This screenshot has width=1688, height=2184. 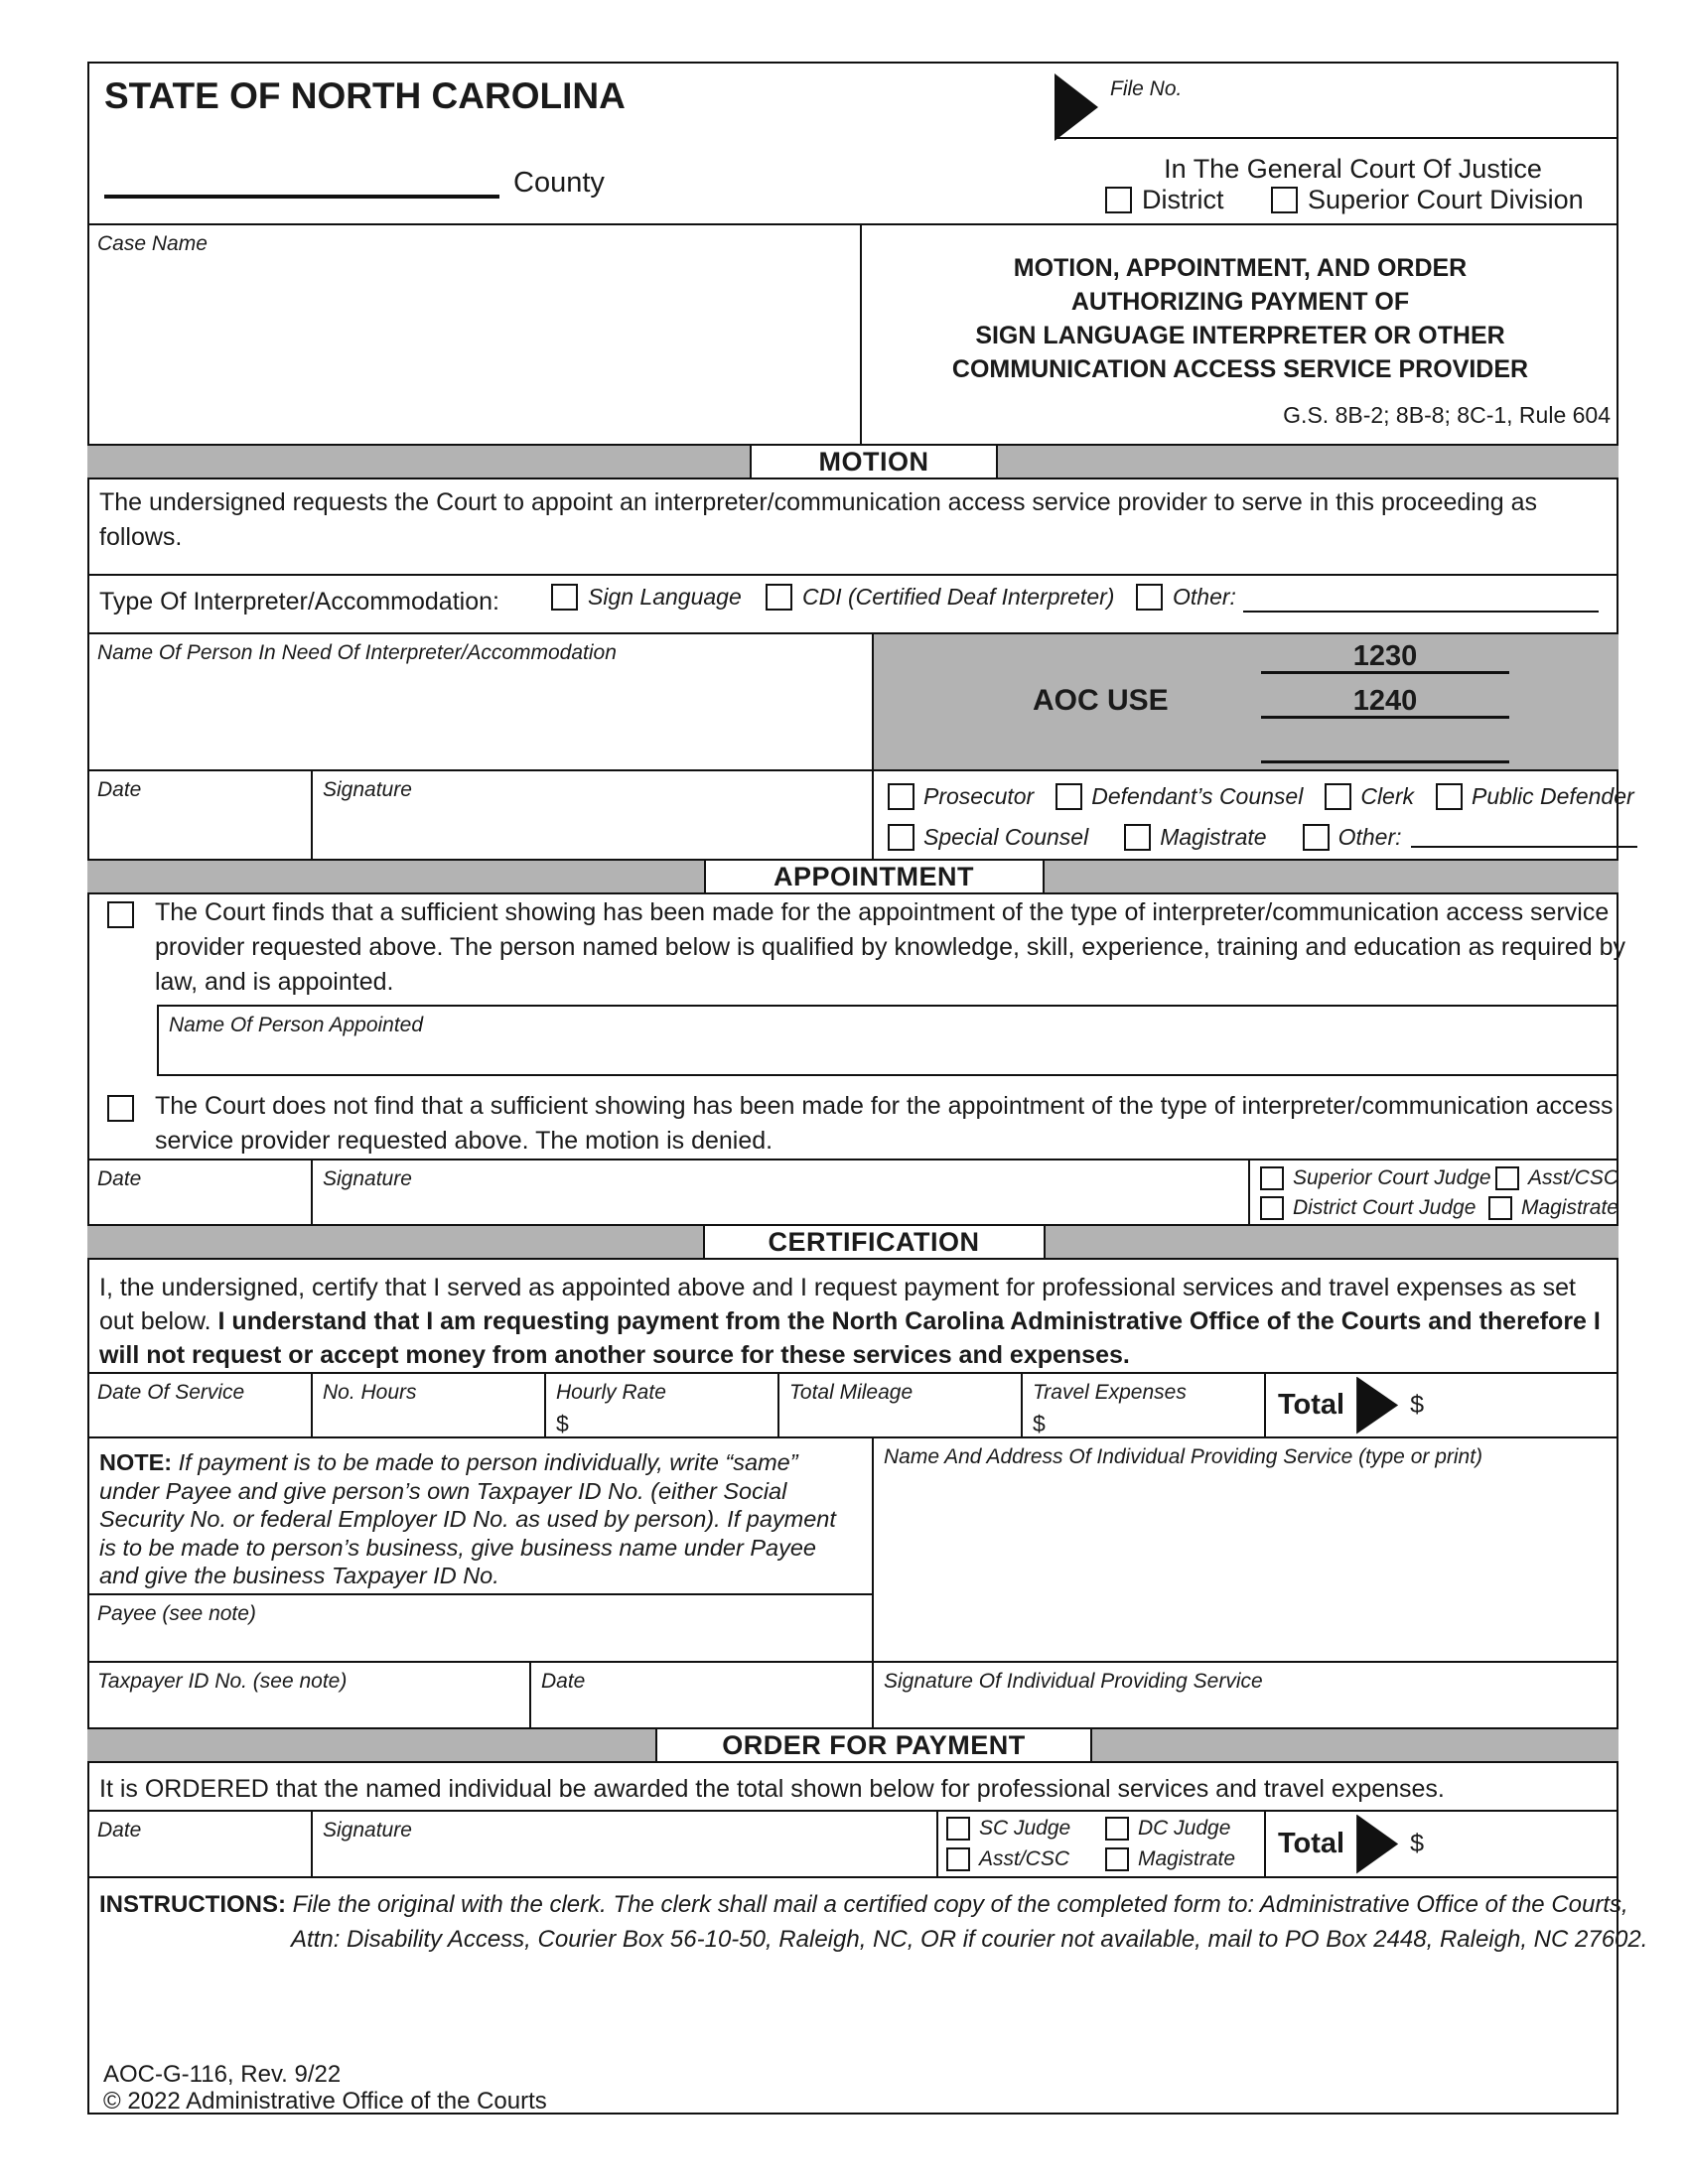 I want to click on note-label: NOTE:, so click(x=136, y=1462).